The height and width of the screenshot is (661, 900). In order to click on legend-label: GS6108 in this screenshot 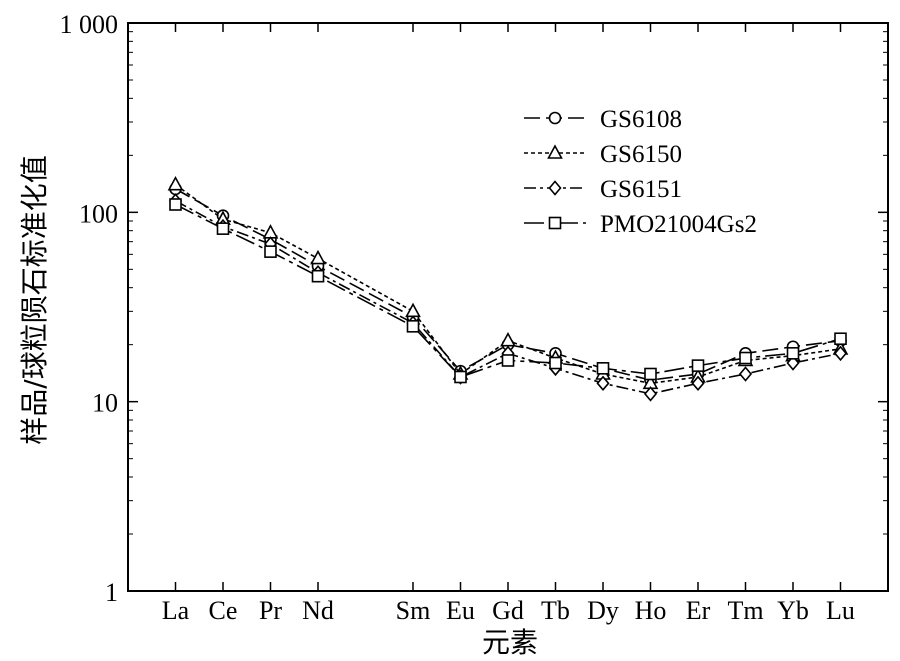, I will do `click(641, 119)`.